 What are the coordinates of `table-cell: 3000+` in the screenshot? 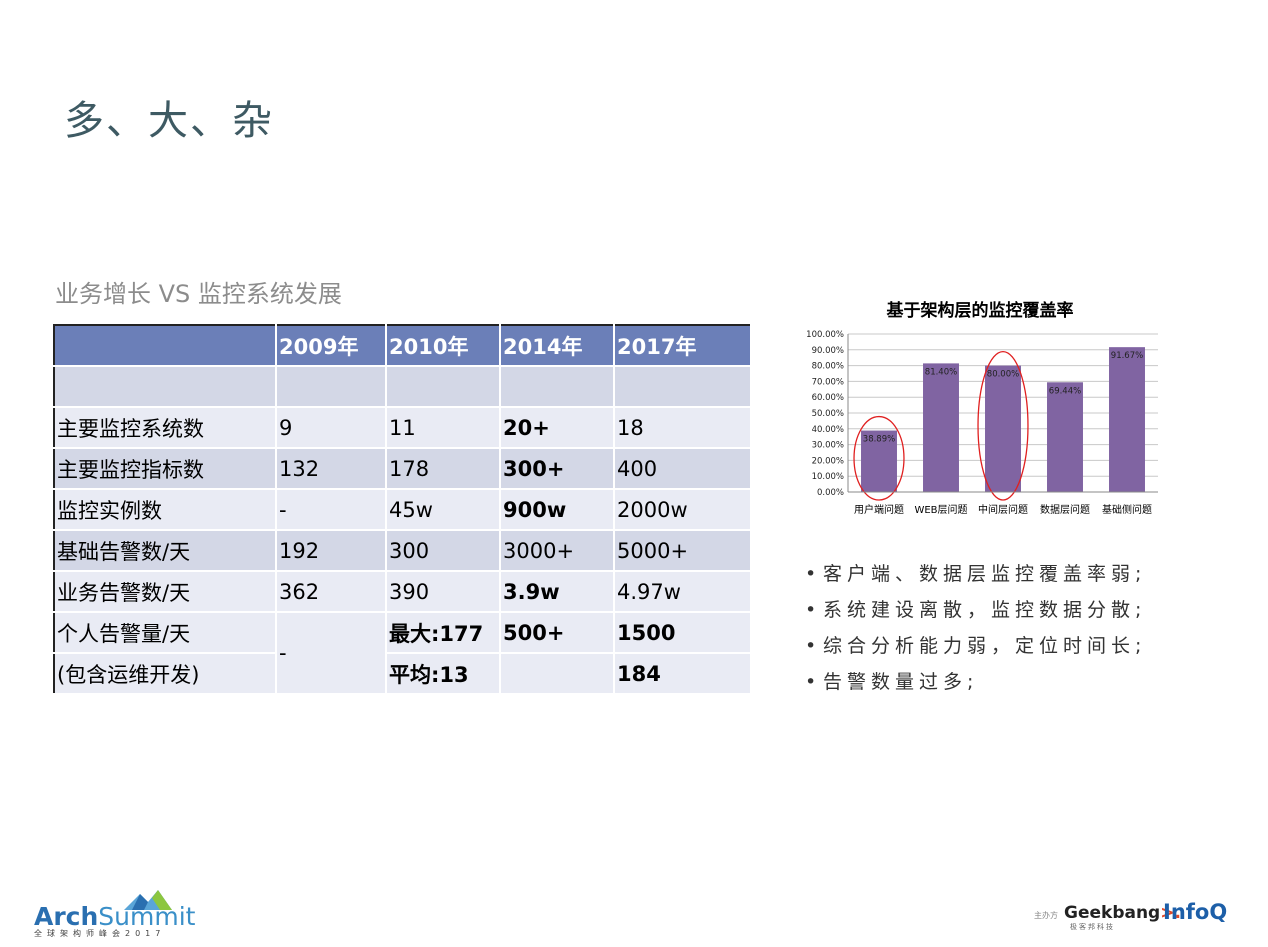 It's located at (557, 551).